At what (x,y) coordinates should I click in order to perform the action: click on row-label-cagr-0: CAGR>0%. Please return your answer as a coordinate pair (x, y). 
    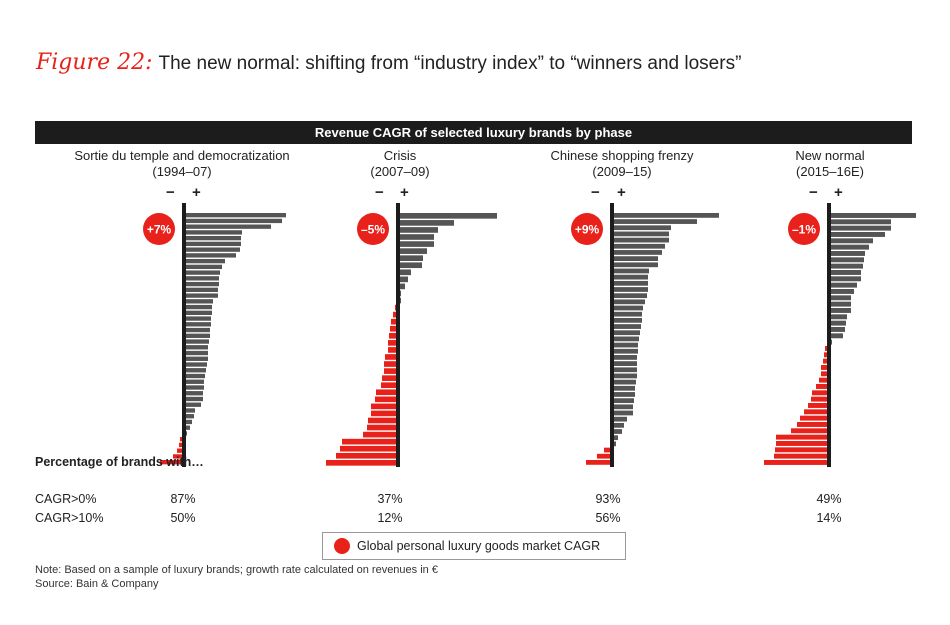
    Looking at the image, I should click on (66, 499).